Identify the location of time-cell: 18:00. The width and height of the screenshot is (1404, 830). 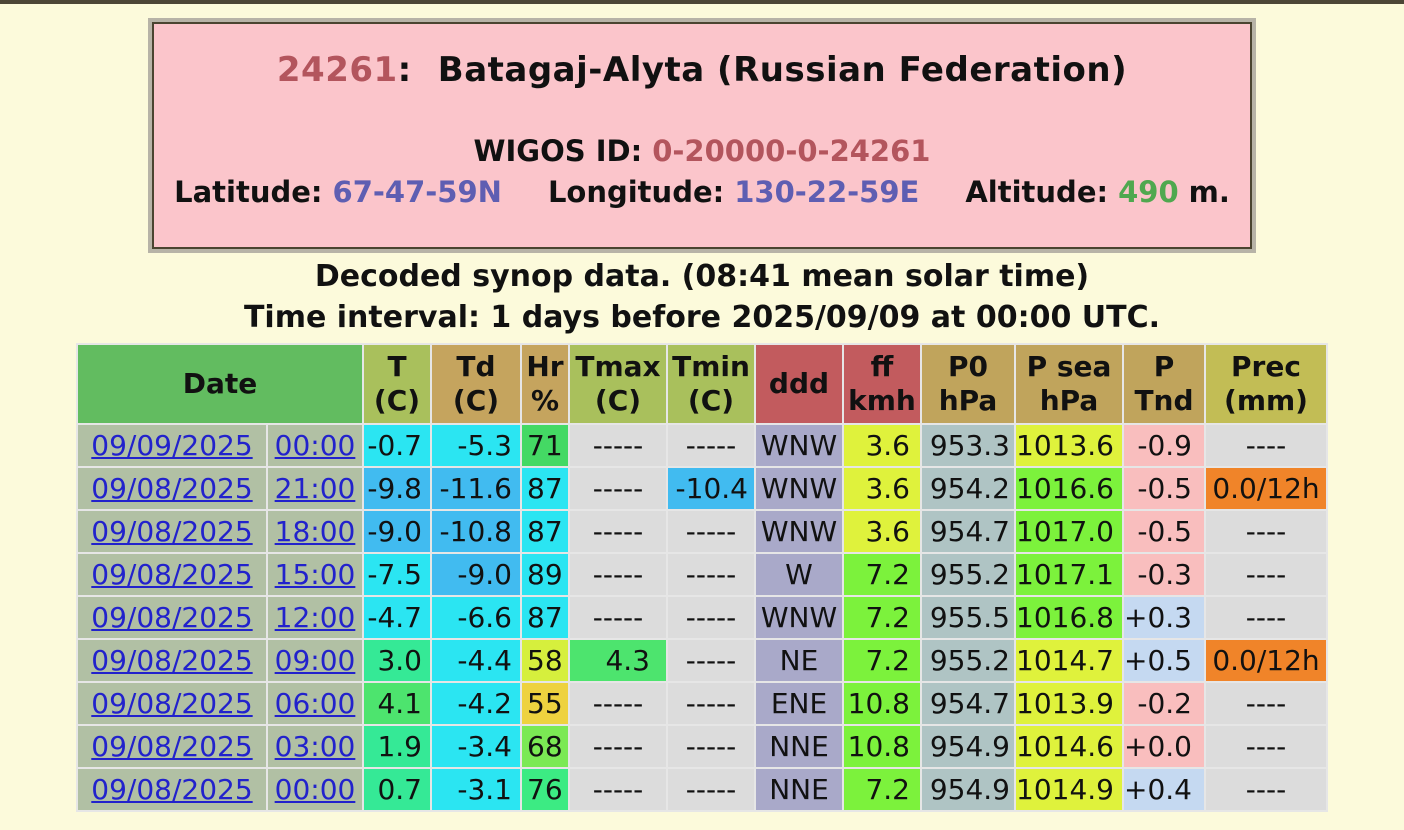
(314, 531).